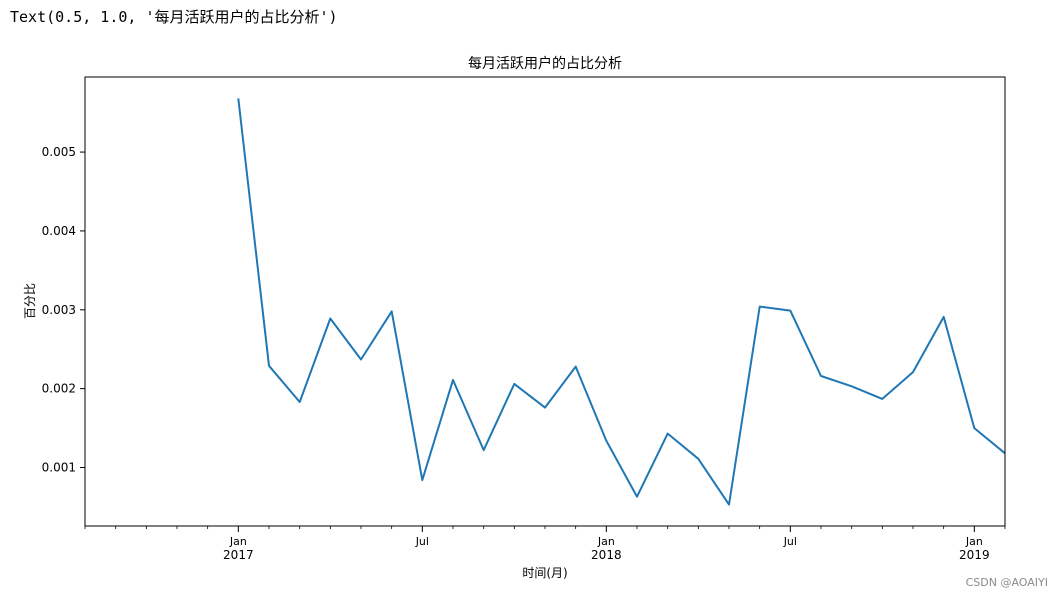 This screenshot has width=1062, height=597. Describe the element at coordinates (1006, 582) in the screenshot. I see `watermark: CSDN @AOAIYI` at that location.